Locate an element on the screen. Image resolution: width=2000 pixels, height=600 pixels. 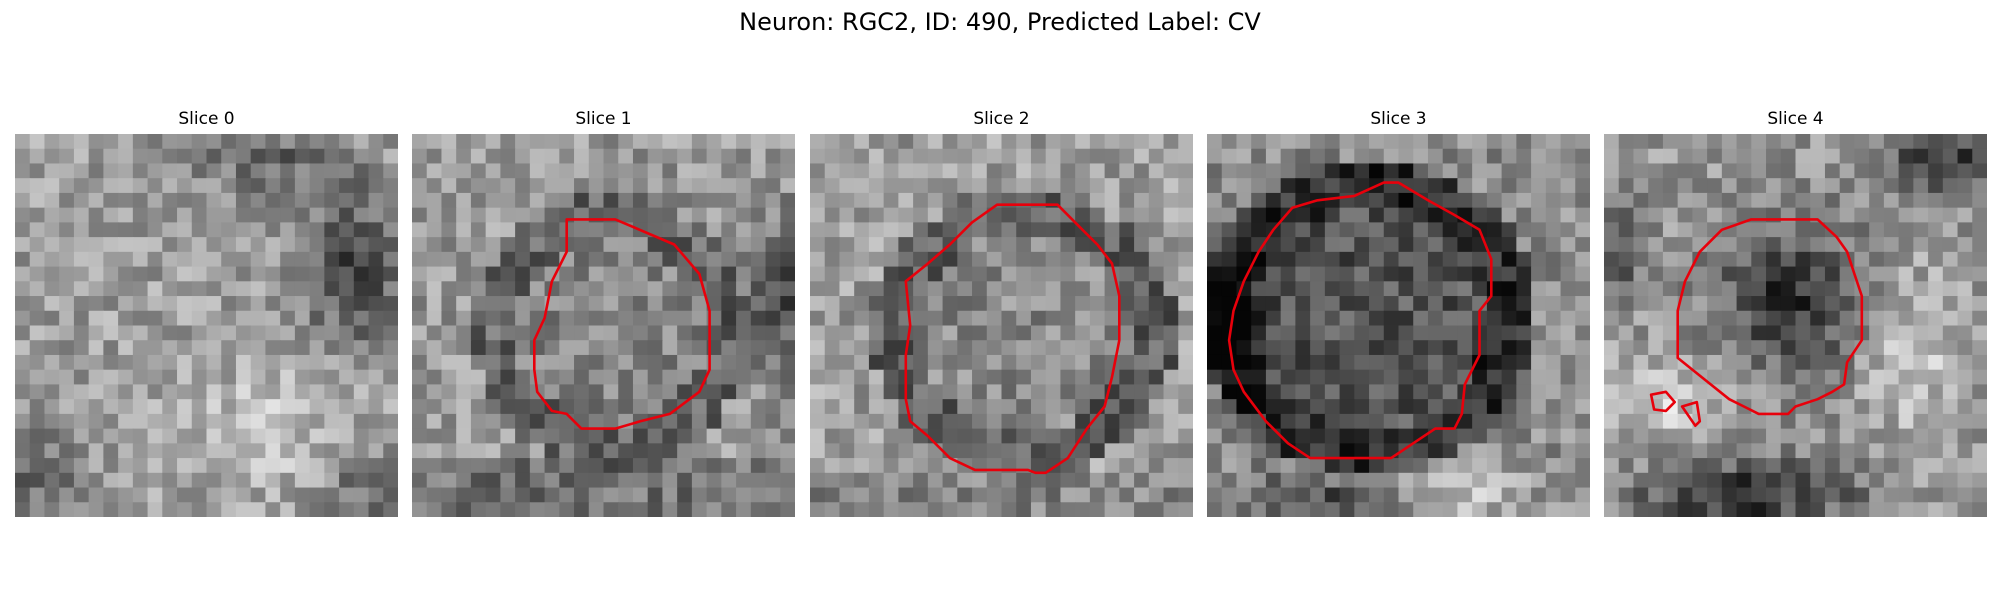
slice-4-contour is located at coordinates (1756, 323).